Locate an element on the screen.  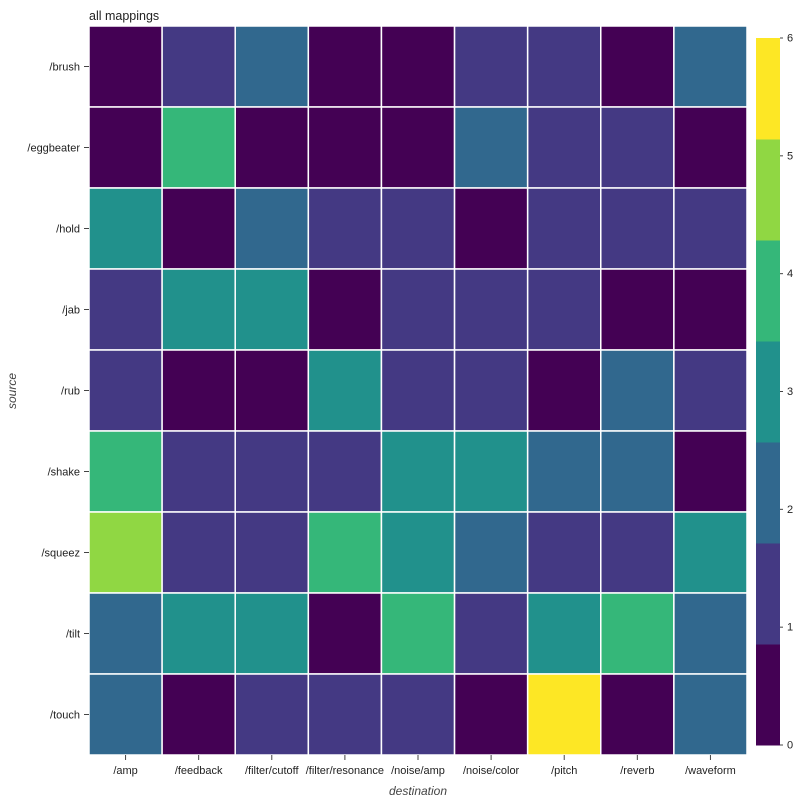
y-tick-label: /brush is located at coordinates (64, 68).